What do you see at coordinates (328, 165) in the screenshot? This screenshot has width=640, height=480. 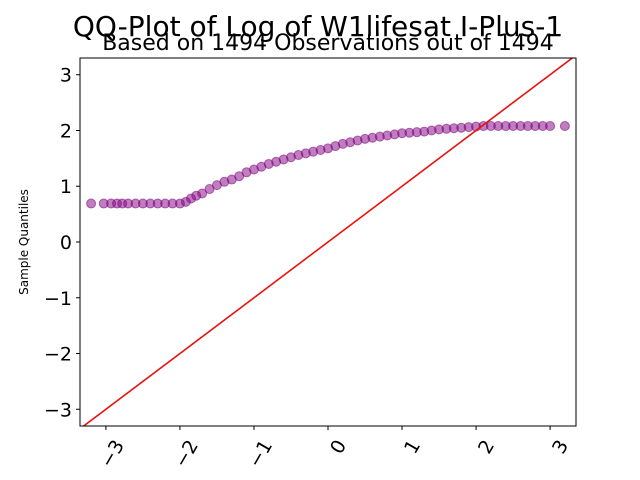 I see `scatter-points` at bounding box center [328, 165].